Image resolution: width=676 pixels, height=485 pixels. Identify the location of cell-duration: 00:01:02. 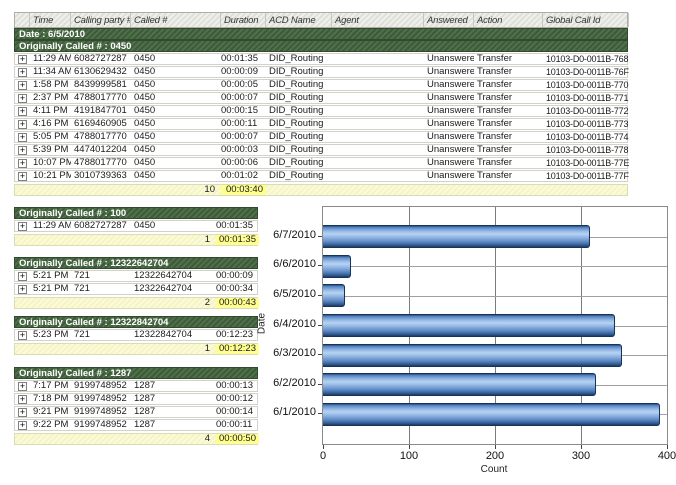
(239, 176).